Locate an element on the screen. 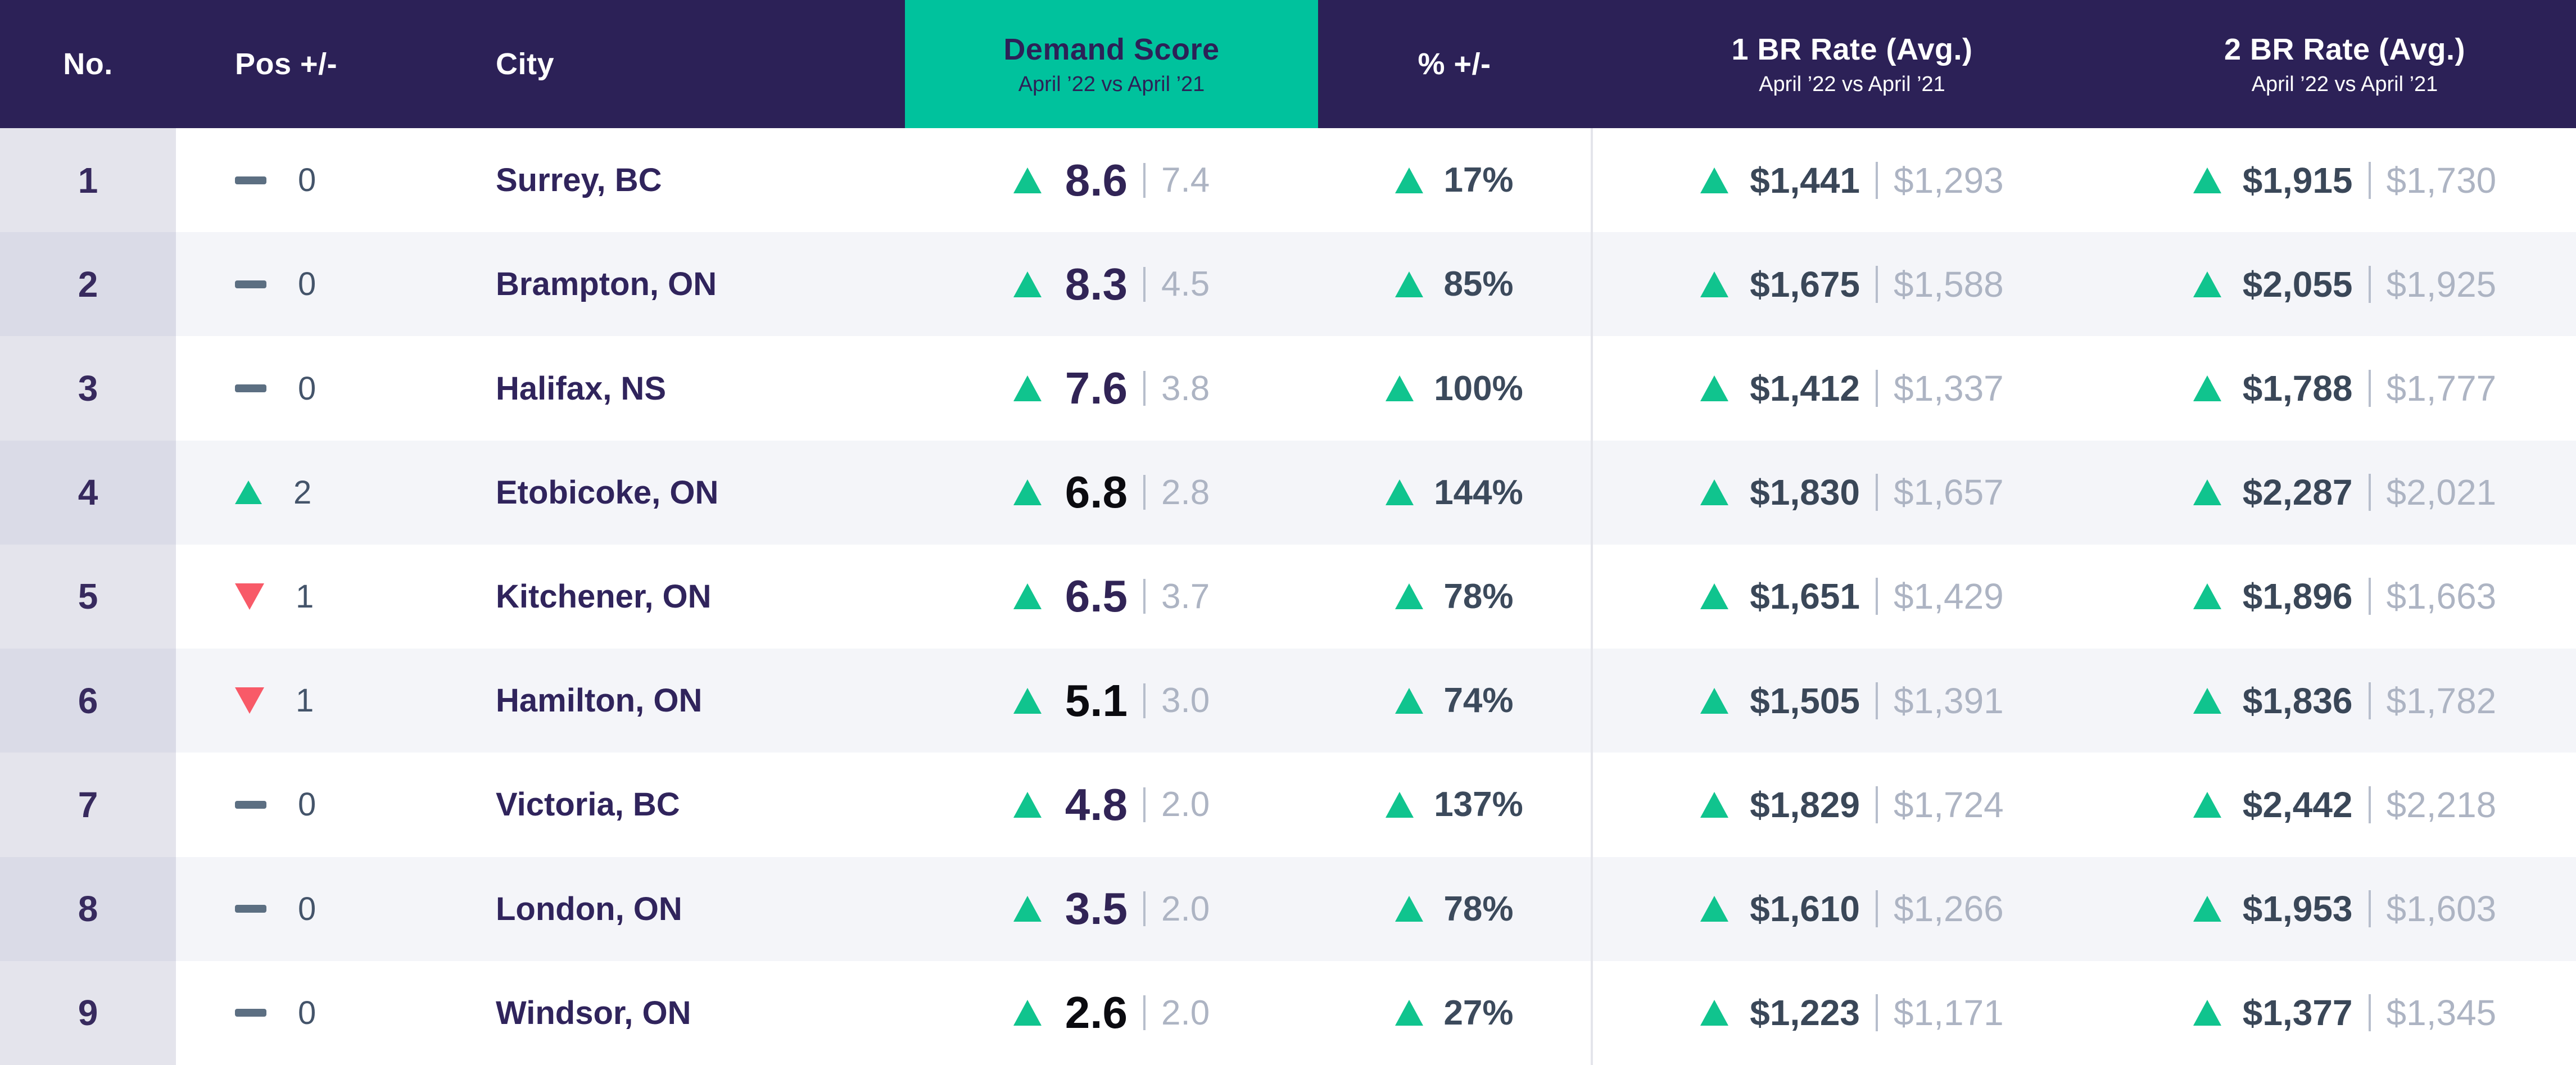  percent-change-value: 27% is located at coordinates (1478, 1012).